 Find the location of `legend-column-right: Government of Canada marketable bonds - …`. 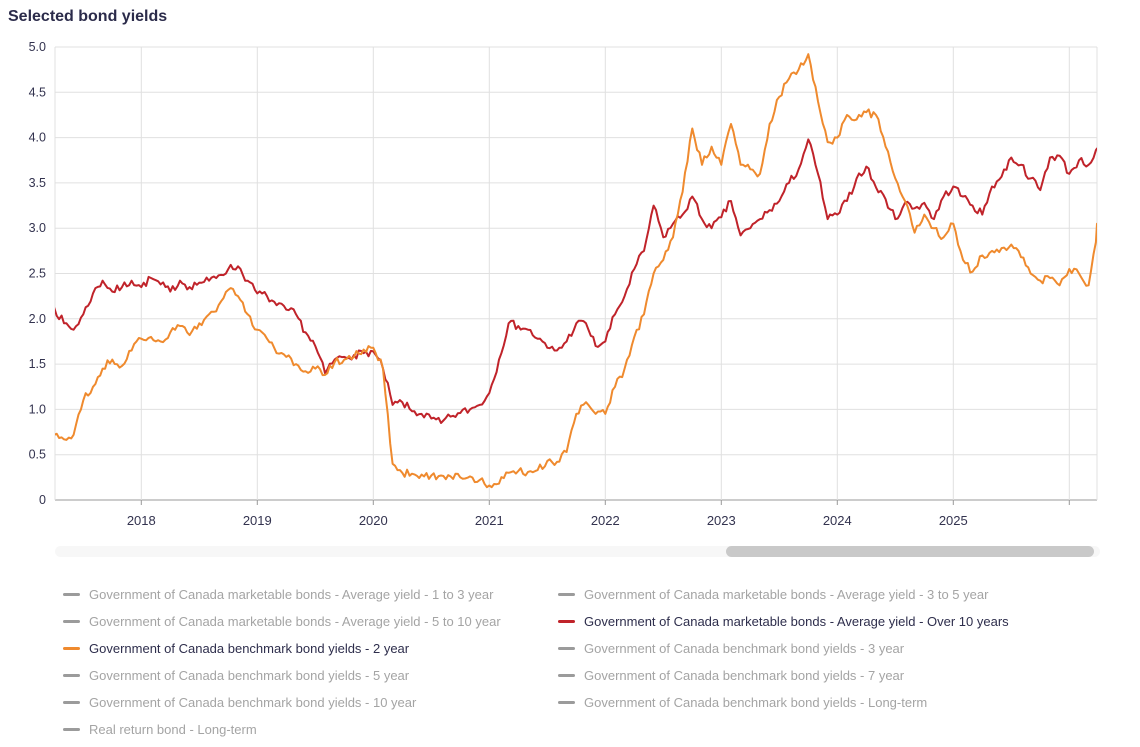

legend-column-right: Government of Canada marketable bonds - … is located at coordinates (828, 648).